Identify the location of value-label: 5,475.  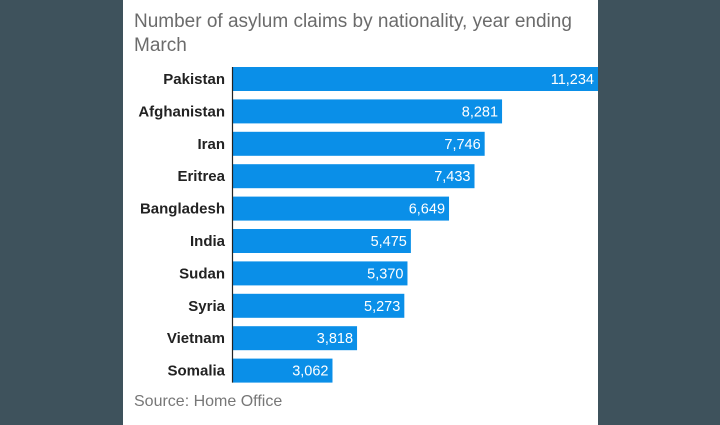
(389, 242).